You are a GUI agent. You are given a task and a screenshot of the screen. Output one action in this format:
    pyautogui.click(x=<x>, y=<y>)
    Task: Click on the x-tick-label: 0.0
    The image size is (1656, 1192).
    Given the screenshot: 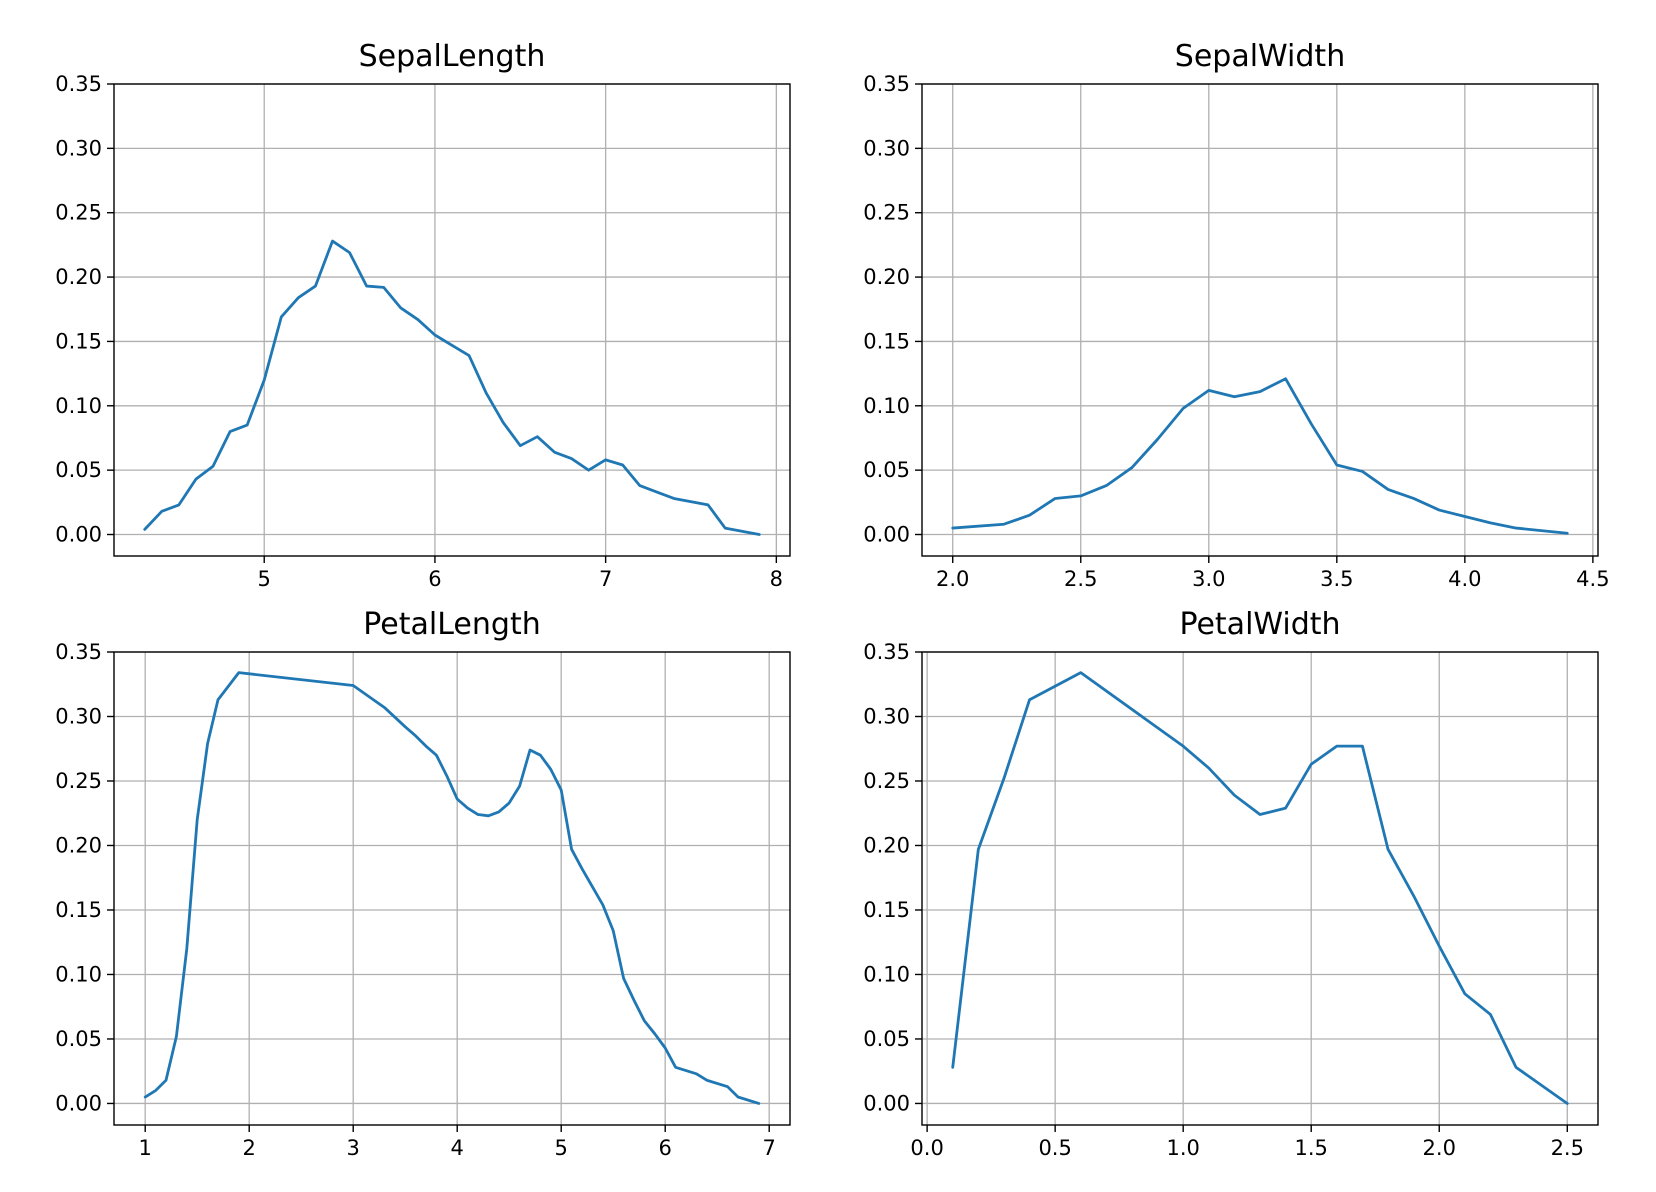 What is the action you would take?
    pyautogui.click(x=926, y=1148)
    